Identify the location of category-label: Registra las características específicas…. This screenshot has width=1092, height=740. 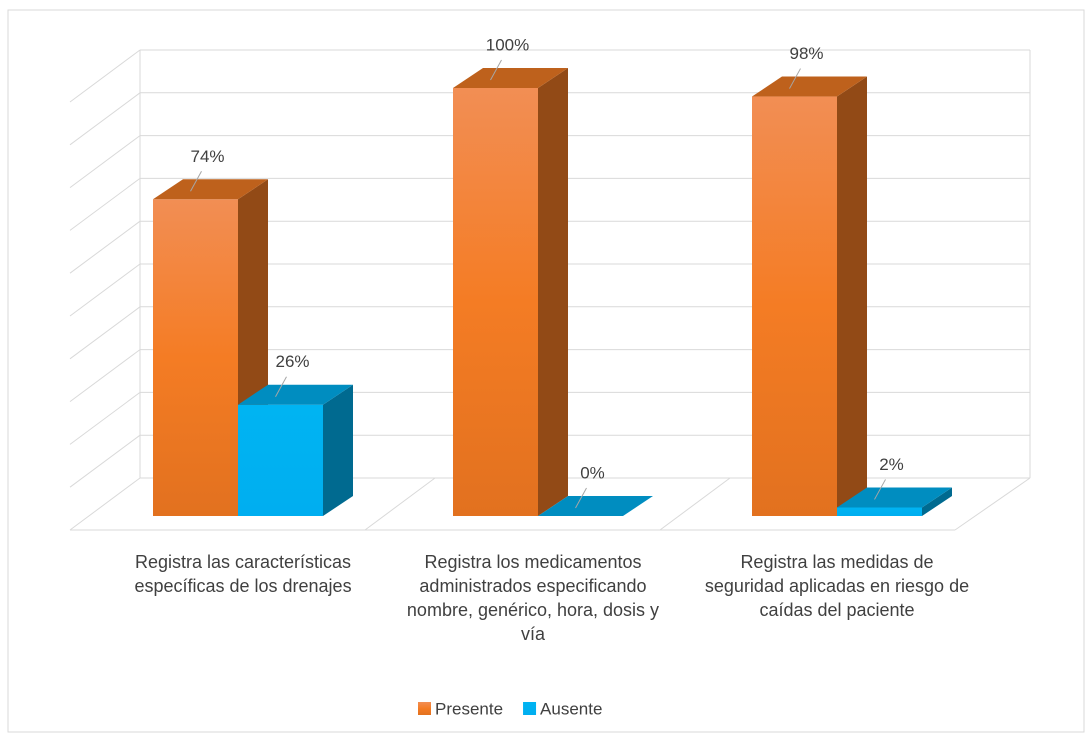
(243, 574).